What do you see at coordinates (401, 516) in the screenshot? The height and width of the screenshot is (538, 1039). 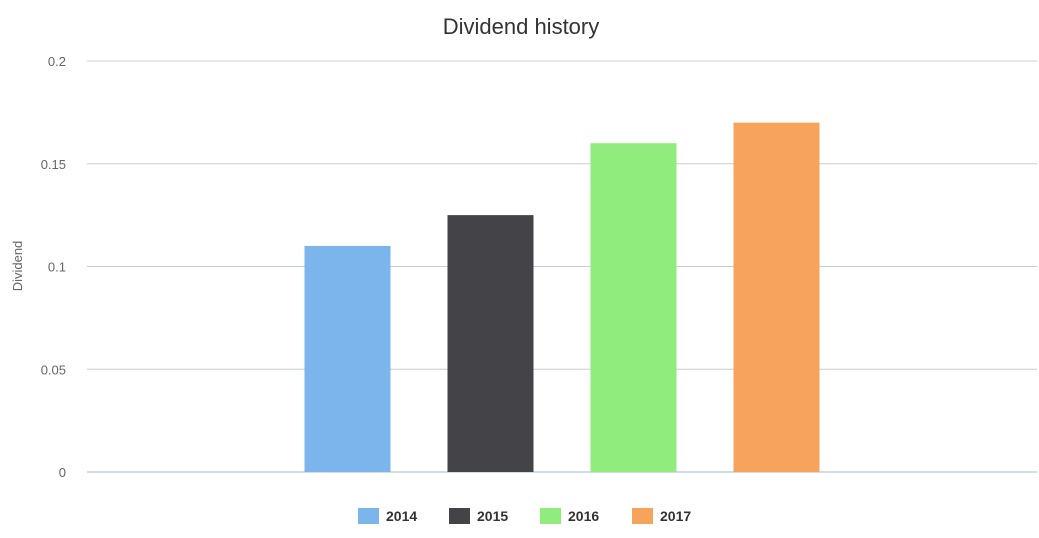 I see `legend-label: 2014` at bounding box center [401, 516].